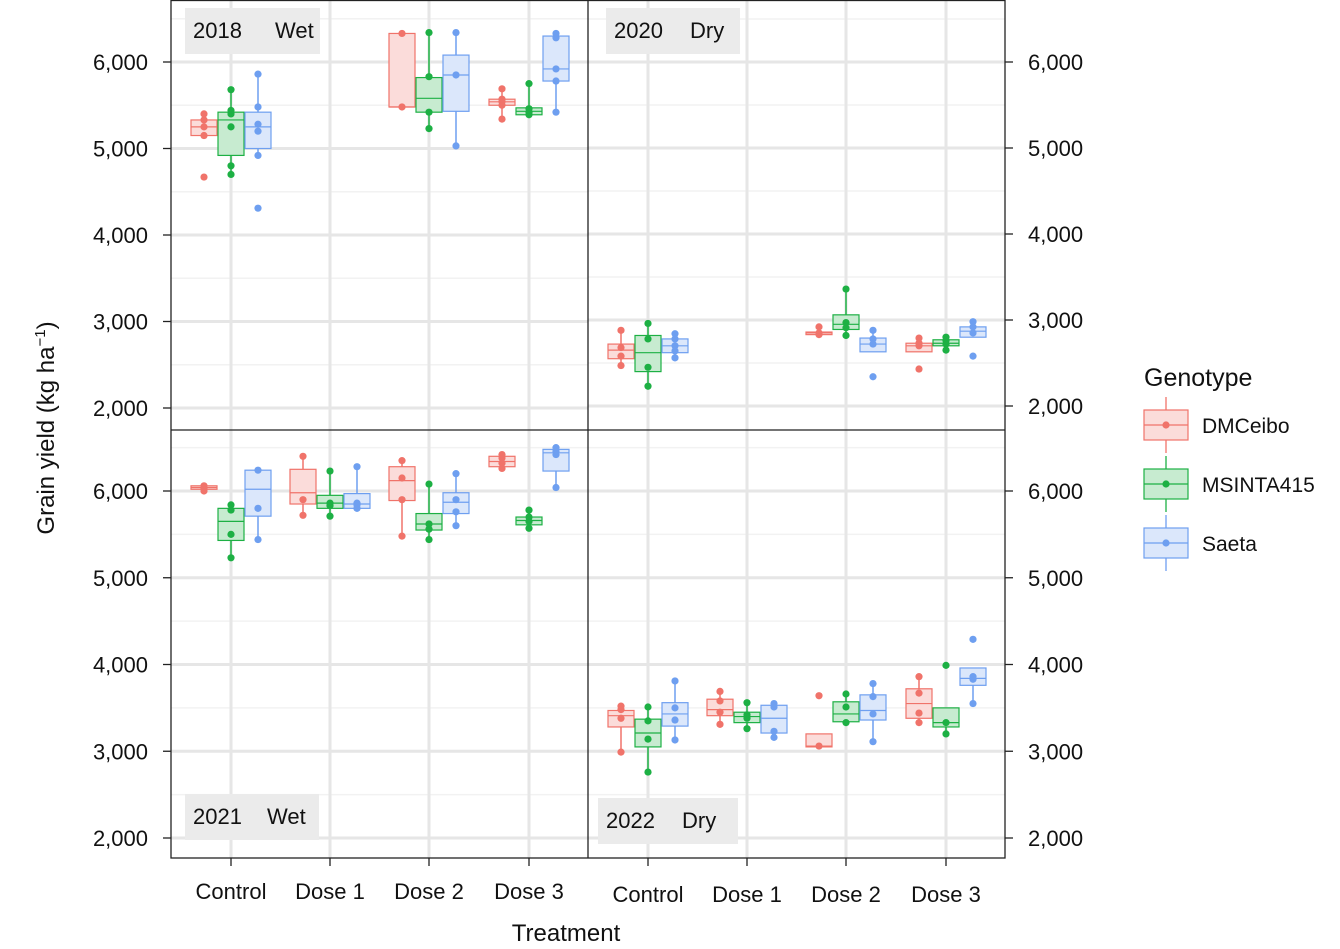 This screenshot has width=1340, height=949. Describe the element at coordinates (286, 816) in the screenshot. I see `strip-condition-label: Wet` at that location.